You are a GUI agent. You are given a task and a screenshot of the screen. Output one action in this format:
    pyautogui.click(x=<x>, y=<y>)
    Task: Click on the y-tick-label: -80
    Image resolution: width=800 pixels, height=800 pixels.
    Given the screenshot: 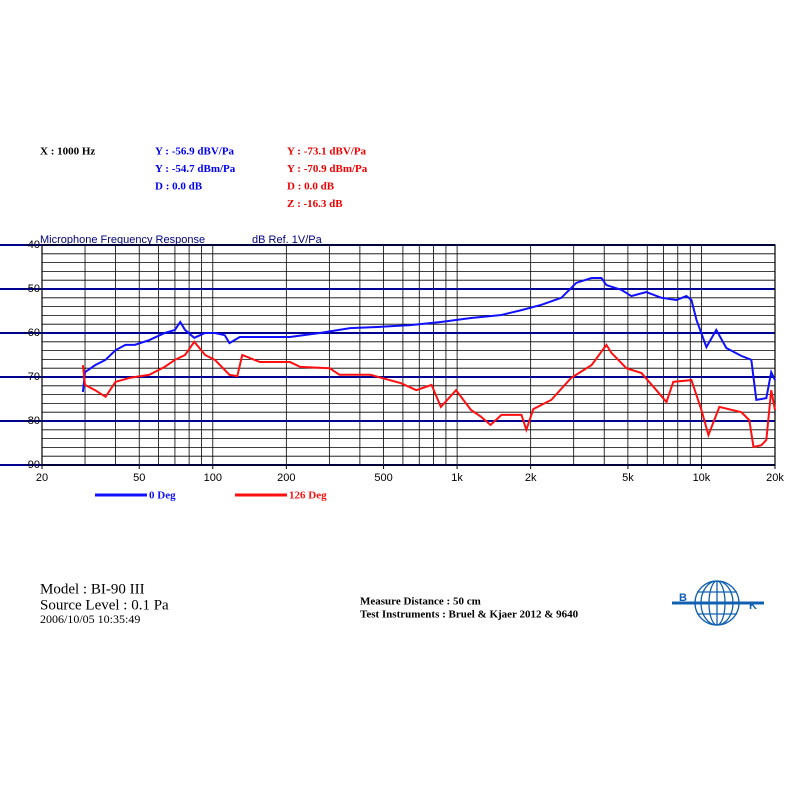 What is the action you would take?
    pyautogui.click(x=32, y=421)
    